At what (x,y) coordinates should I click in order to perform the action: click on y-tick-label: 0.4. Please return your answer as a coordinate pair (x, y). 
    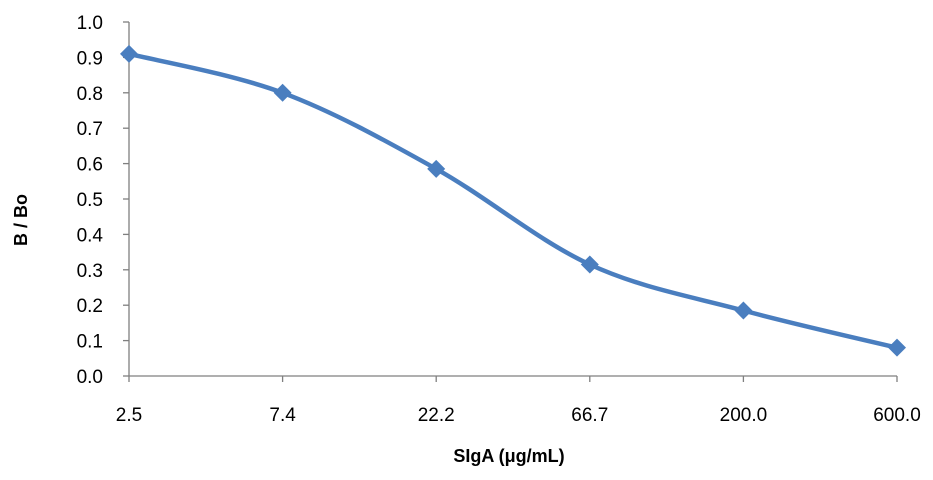
    Looking at the image, I should click on (90, 235).